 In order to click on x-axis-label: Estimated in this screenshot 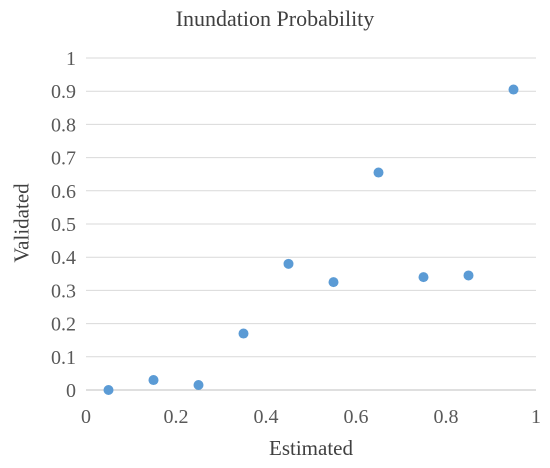, I will do `click(311, 448)`.